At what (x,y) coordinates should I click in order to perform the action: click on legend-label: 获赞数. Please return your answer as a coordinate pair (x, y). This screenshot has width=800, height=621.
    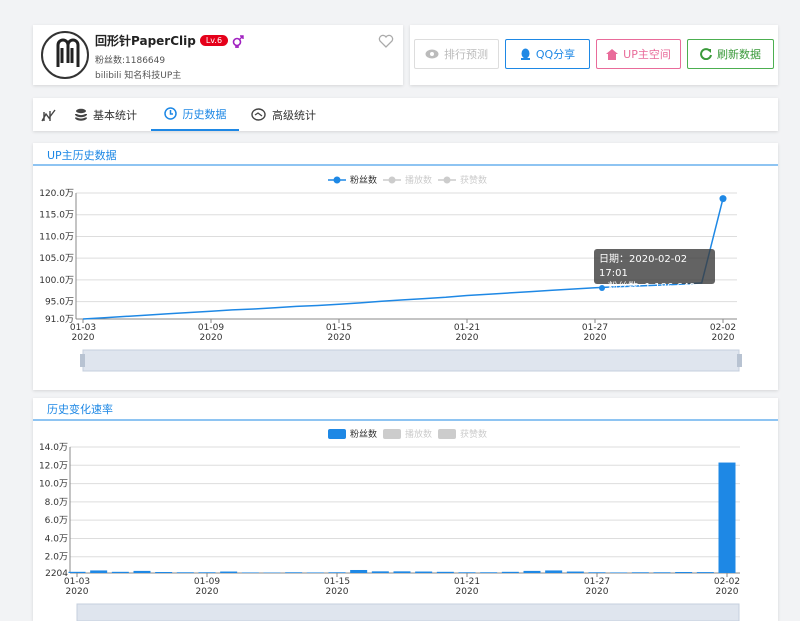
    Looking at the image, I should click on (473, 180).